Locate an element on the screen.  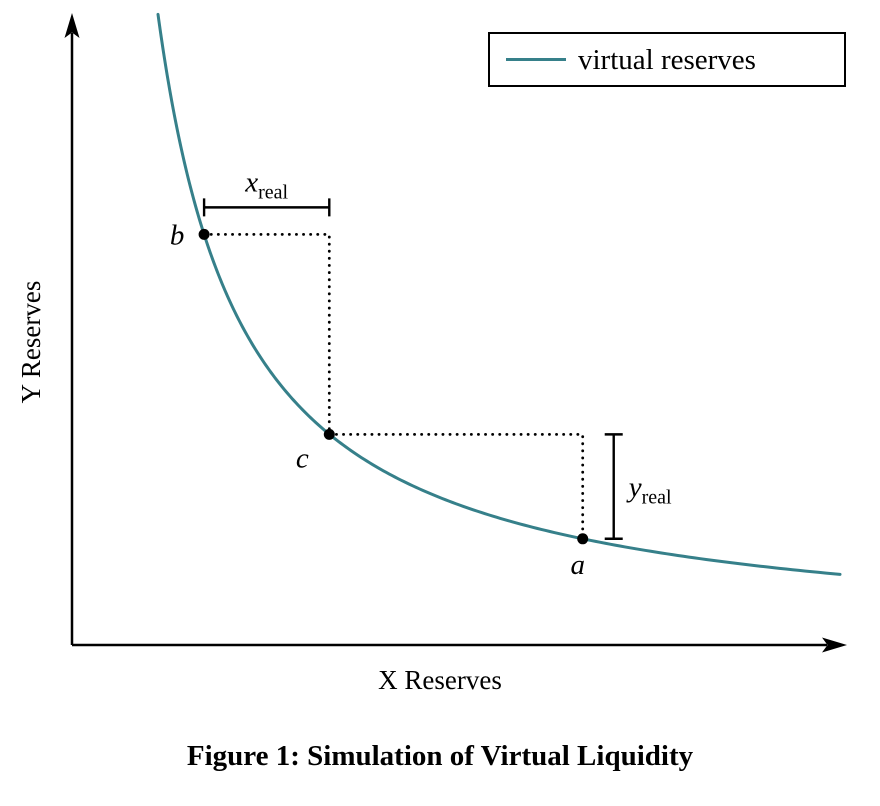
legend-label: virtual reserves is located at coordinates (667, 60).